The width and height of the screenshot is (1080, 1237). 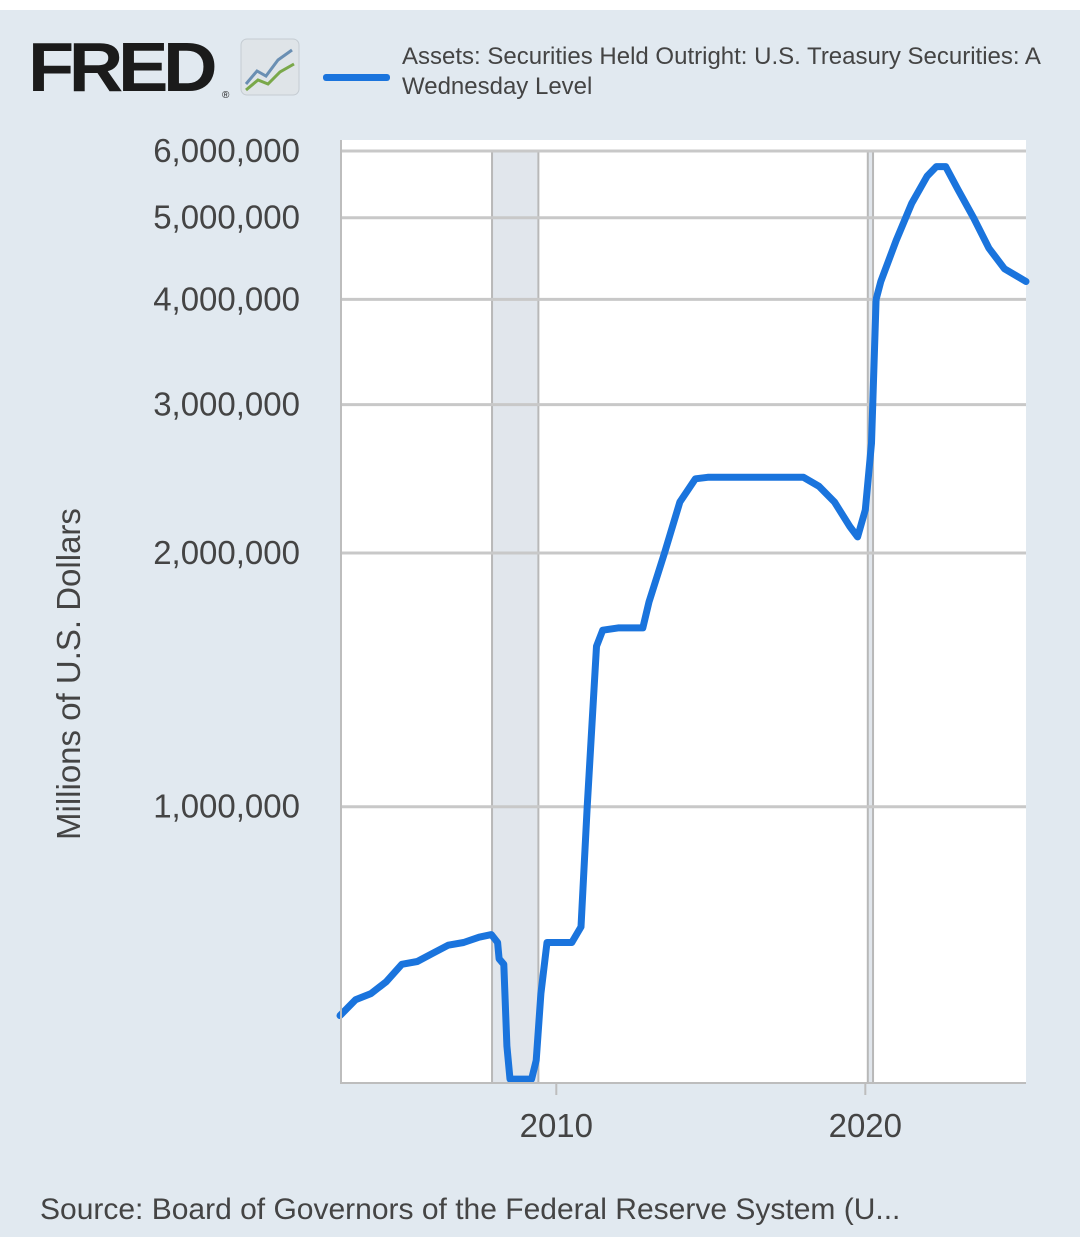 What do you see at coordinates (356, 77) in the screenshot?
I see `legend-swatch` at bounding box center [356, 77].